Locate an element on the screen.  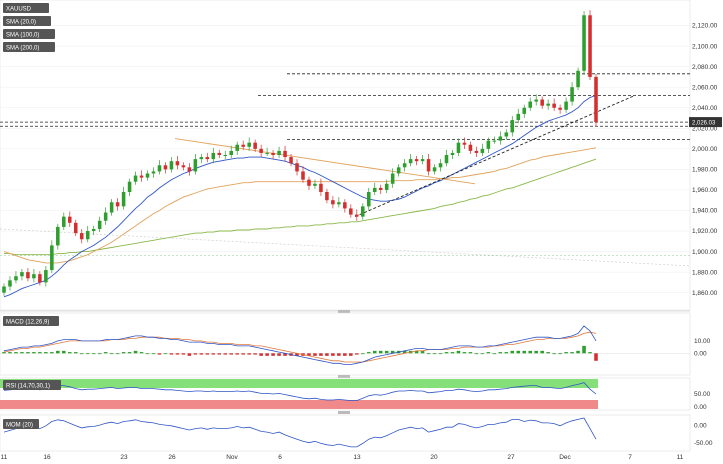
time-tick-label: 13 is located at coordinates (357, 457).